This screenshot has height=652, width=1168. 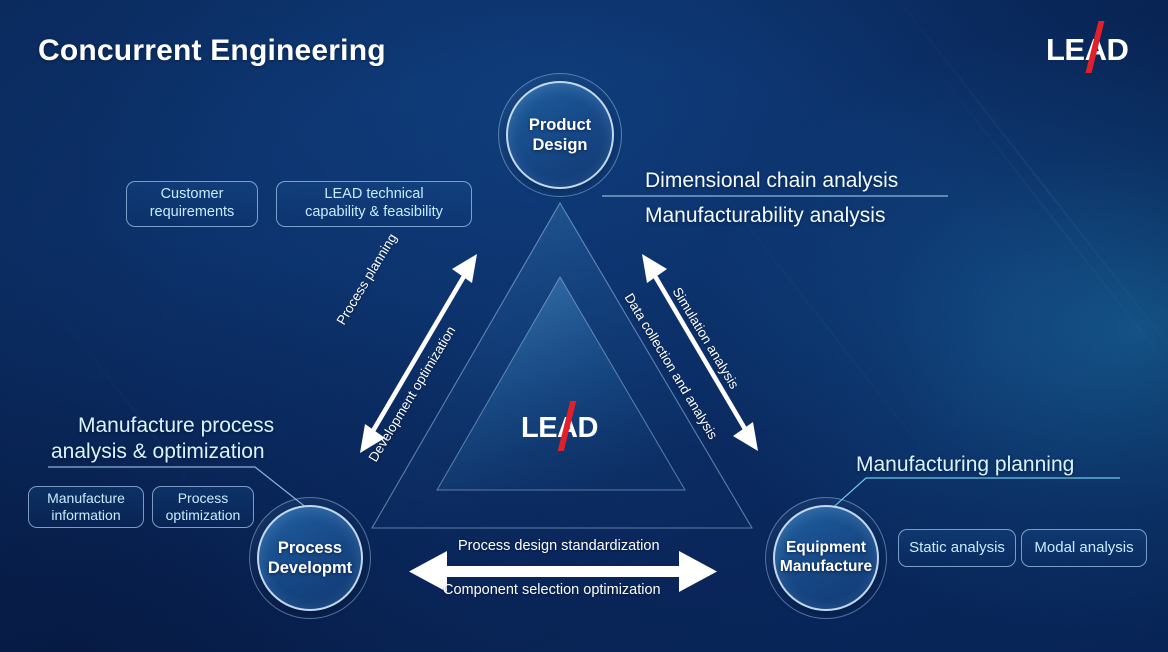 I want to click on callout-manufacture-process-line1: Manufacture process, so click(x=176, y=425).